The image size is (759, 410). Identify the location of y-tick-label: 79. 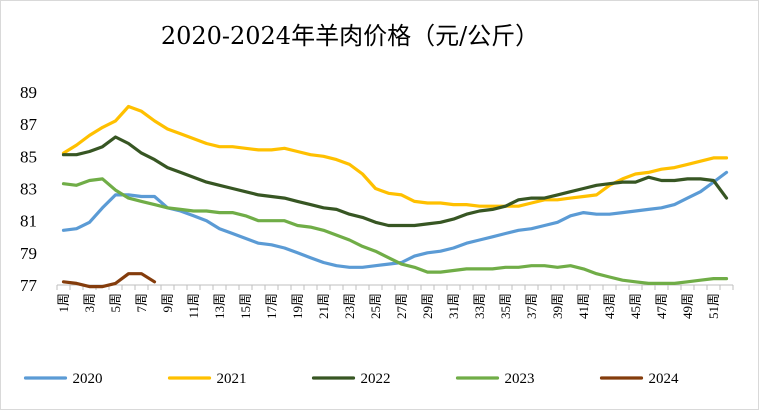
(28, 253).